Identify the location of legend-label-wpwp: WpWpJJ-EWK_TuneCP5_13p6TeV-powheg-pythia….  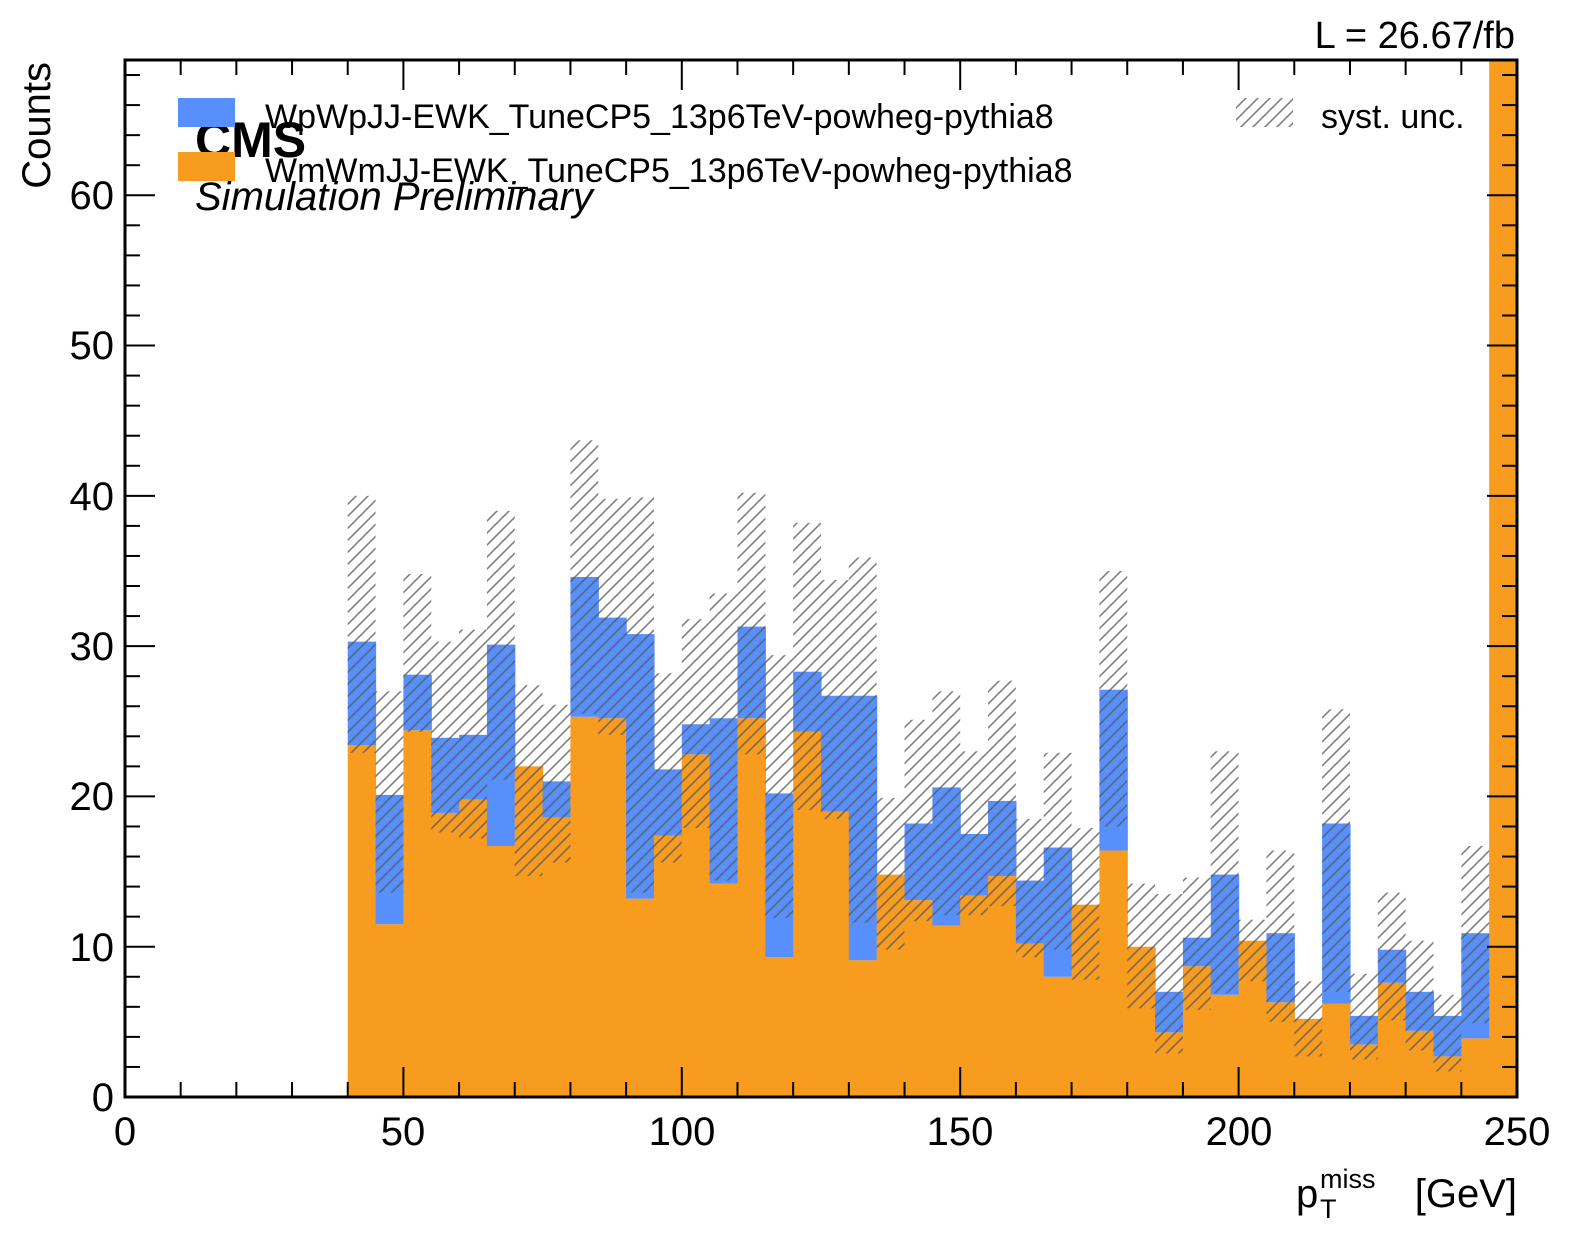
(659, 117).